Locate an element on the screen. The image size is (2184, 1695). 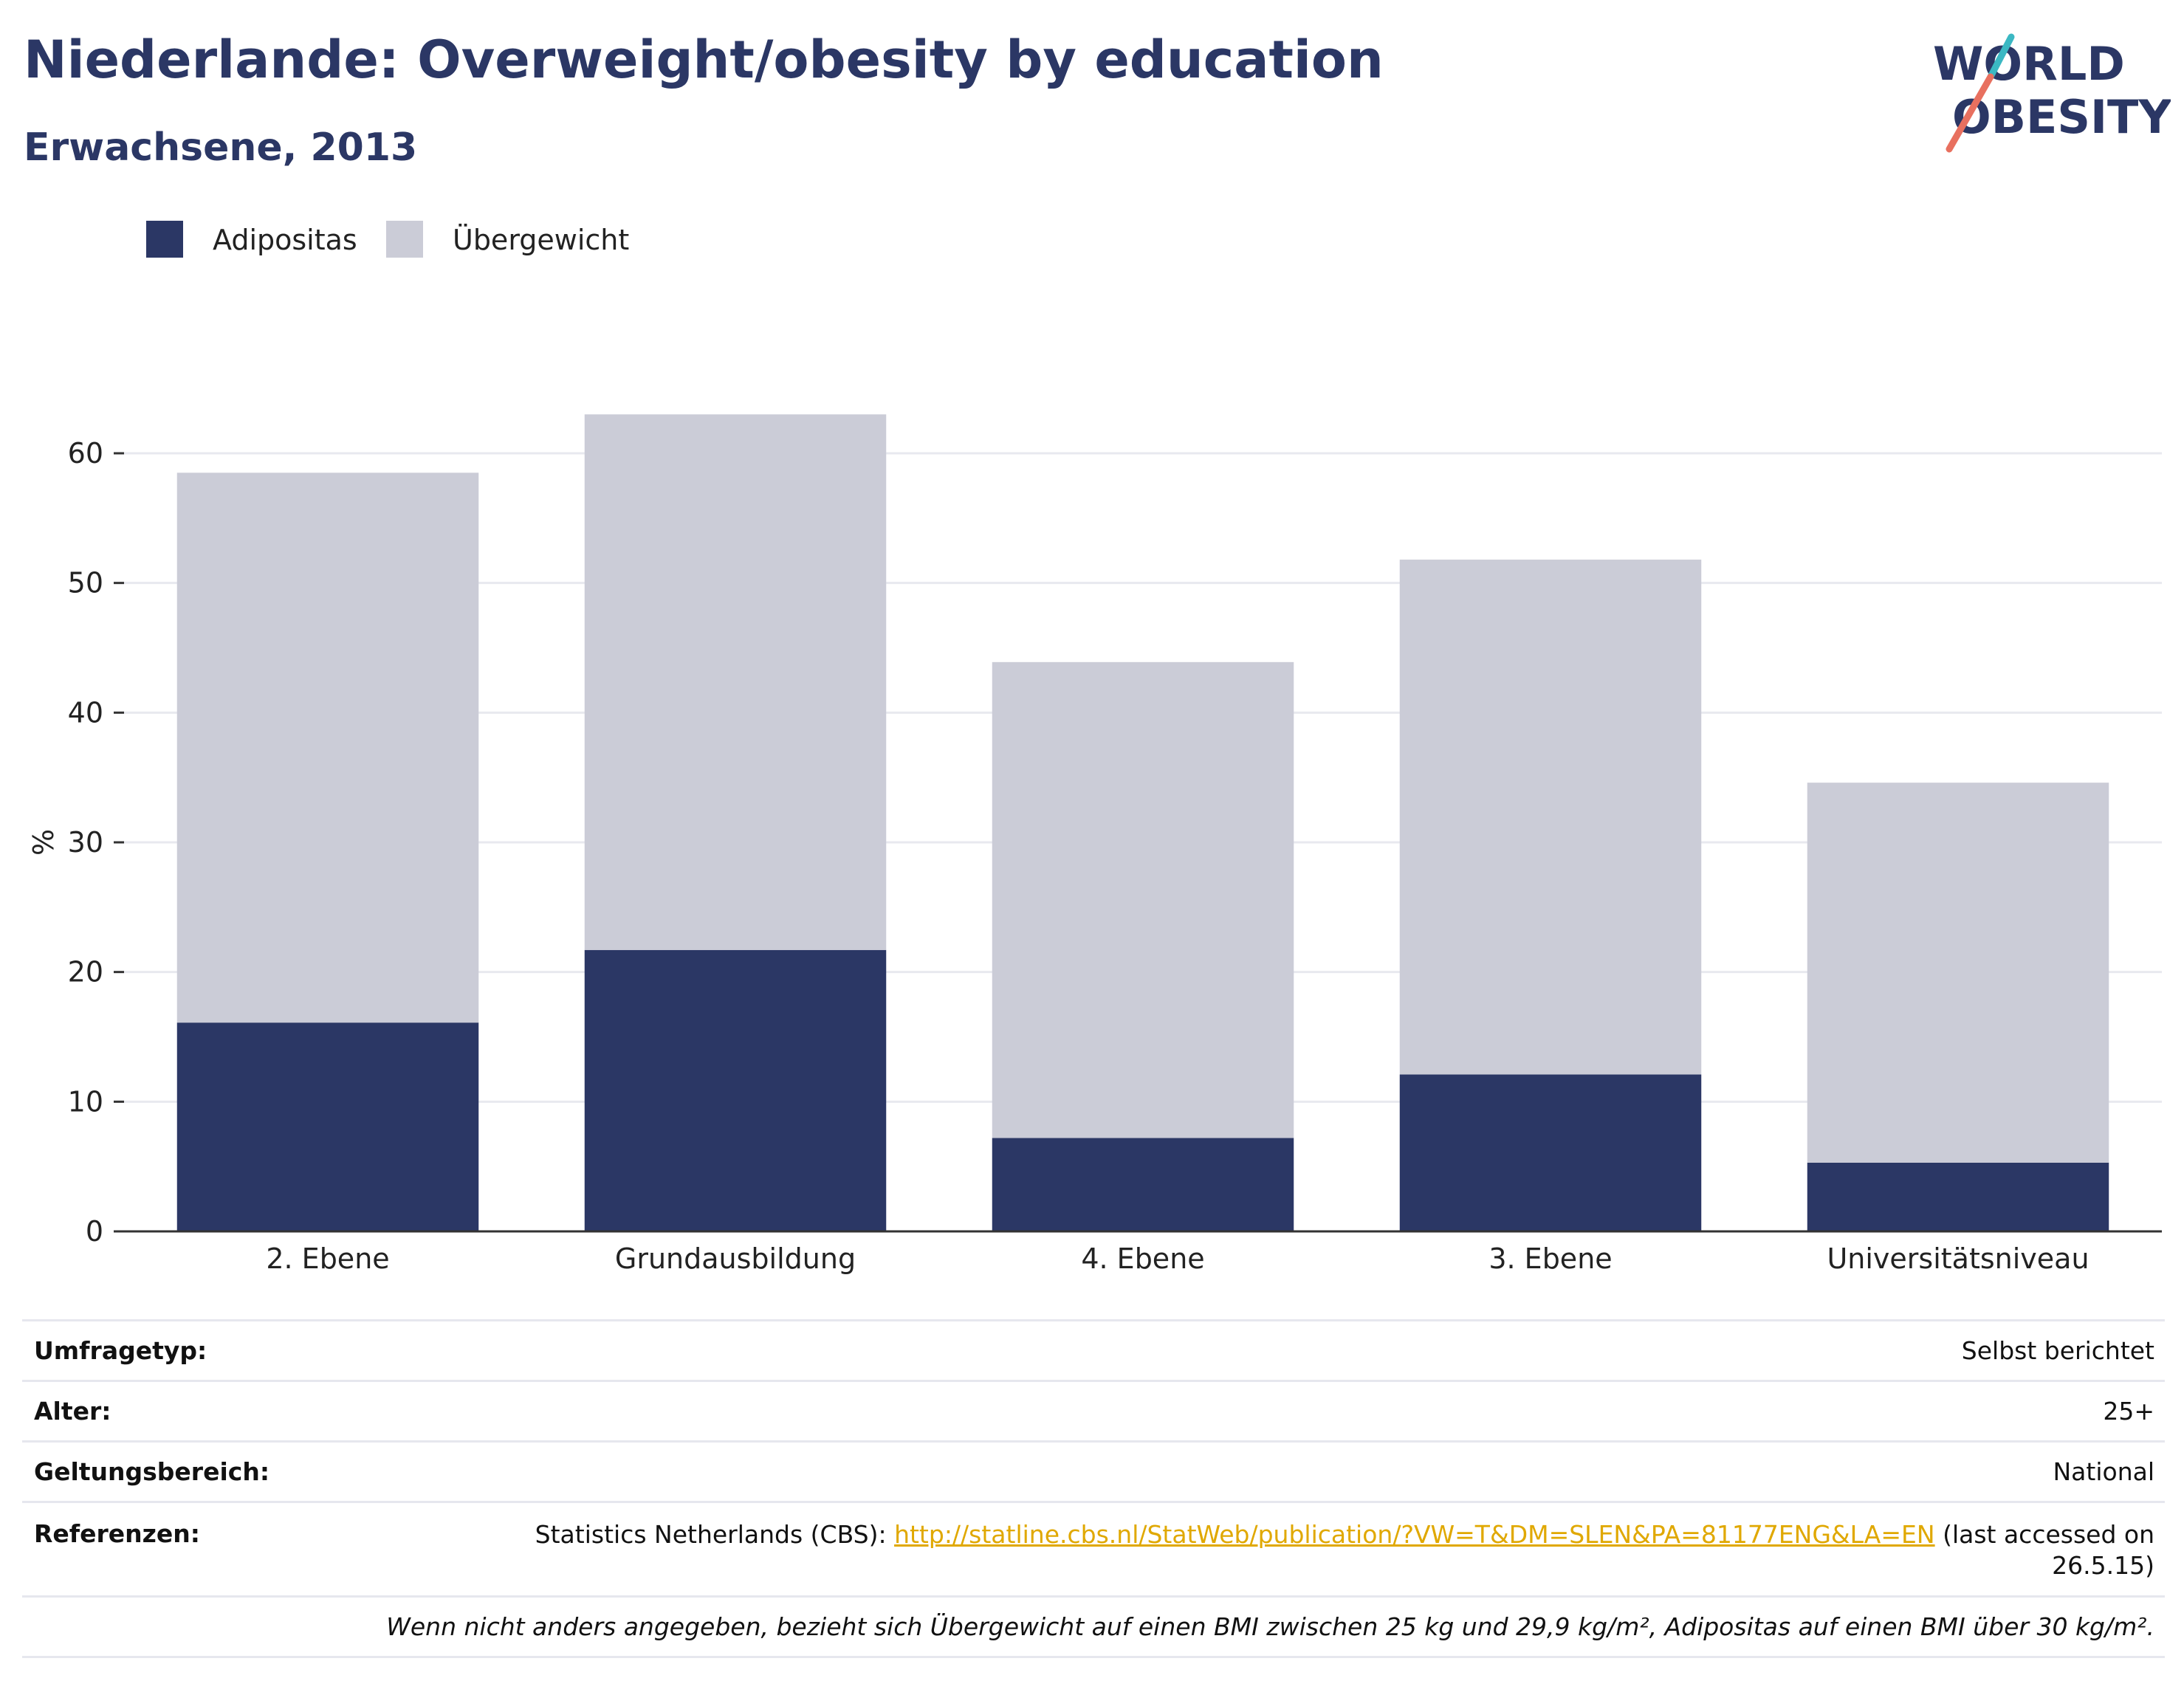
scope-label: Geltungsbereich: is located at coordinates (152, 1471).